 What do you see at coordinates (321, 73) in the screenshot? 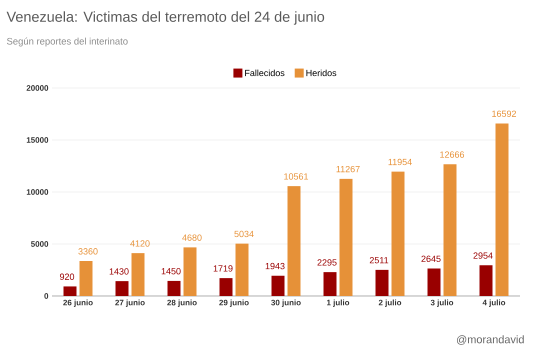
I see `legend-label: Heridos` at bounding box center [321, 73].